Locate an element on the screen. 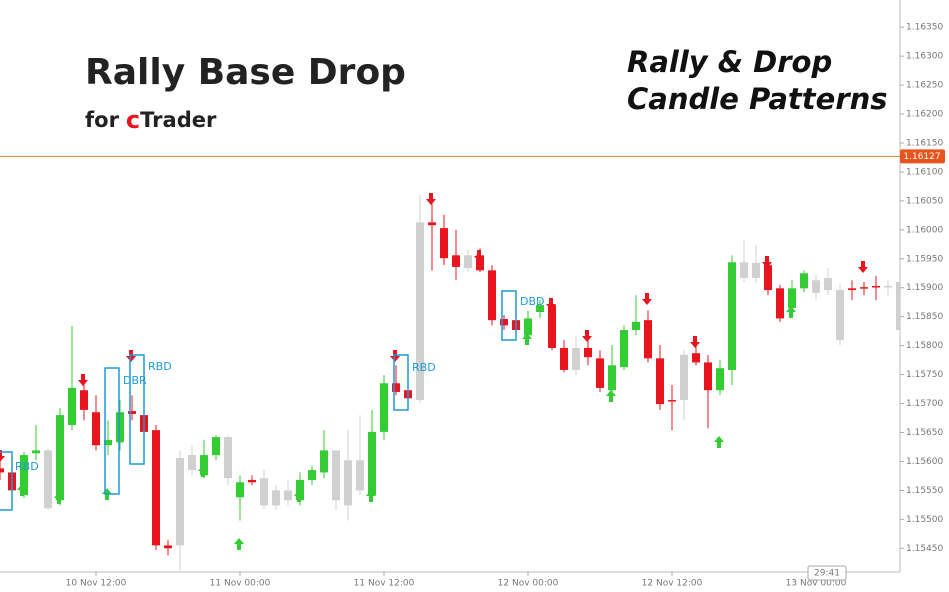 Image resolution: width=949 pixels, height=592 pixels. pattern-label: DBR is located at coordinates (135, 380).